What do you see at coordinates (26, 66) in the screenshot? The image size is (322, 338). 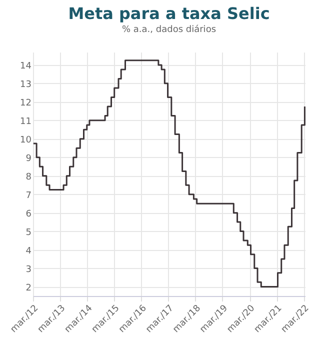 I see `y-tick-label: 14` at bounding box center [26, 66].